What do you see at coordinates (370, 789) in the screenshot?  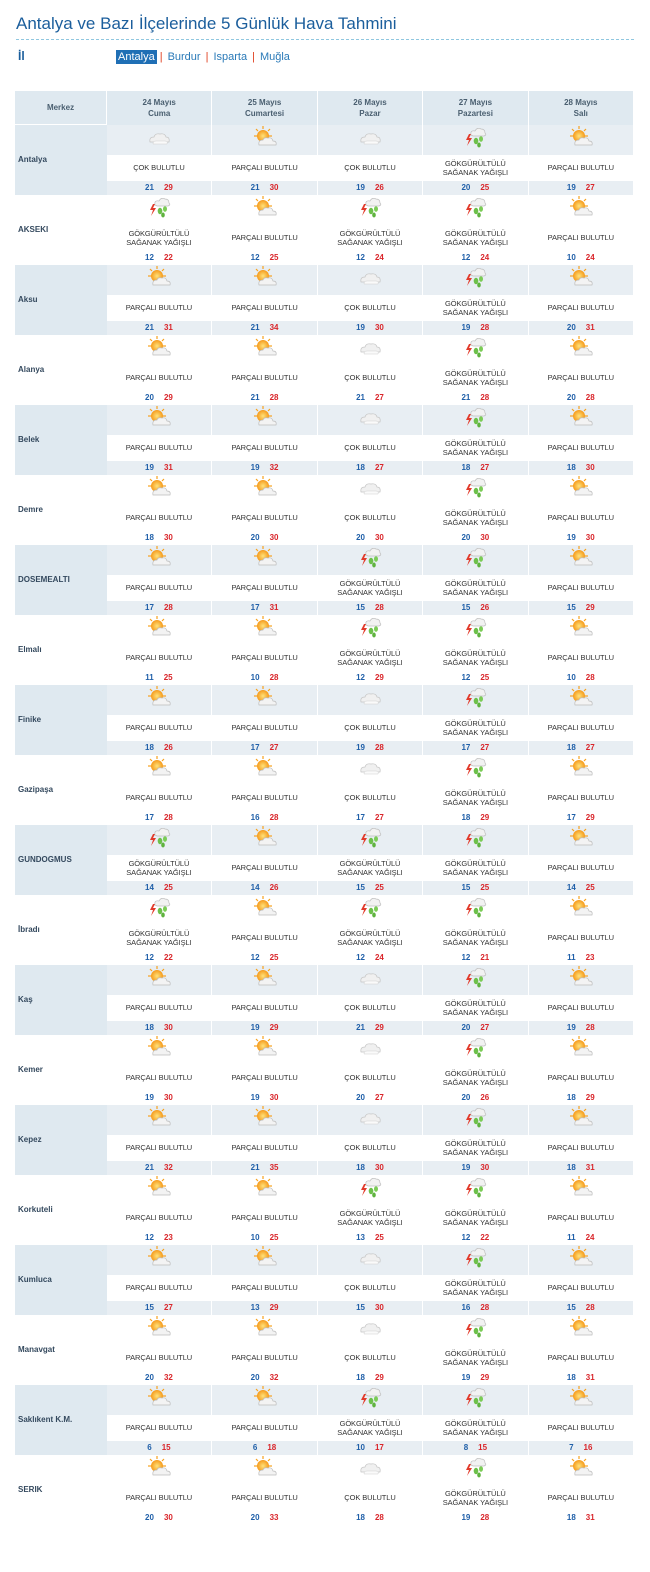 I see `forecast-cell: ÇOK BULUTLU 17 27` at bounding box center [370, 789].